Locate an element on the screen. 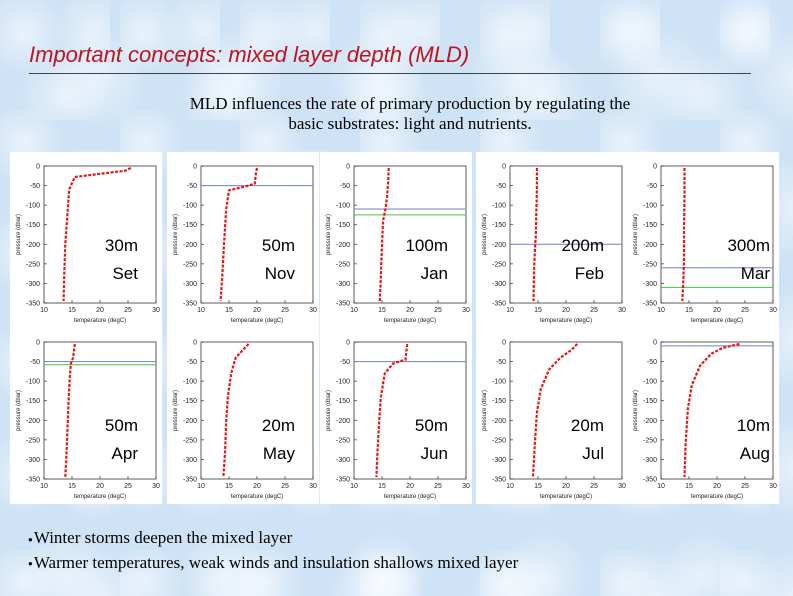  subtitle-line-2: basic substrates: light and nutrients. is located at coordinates (410, 123).